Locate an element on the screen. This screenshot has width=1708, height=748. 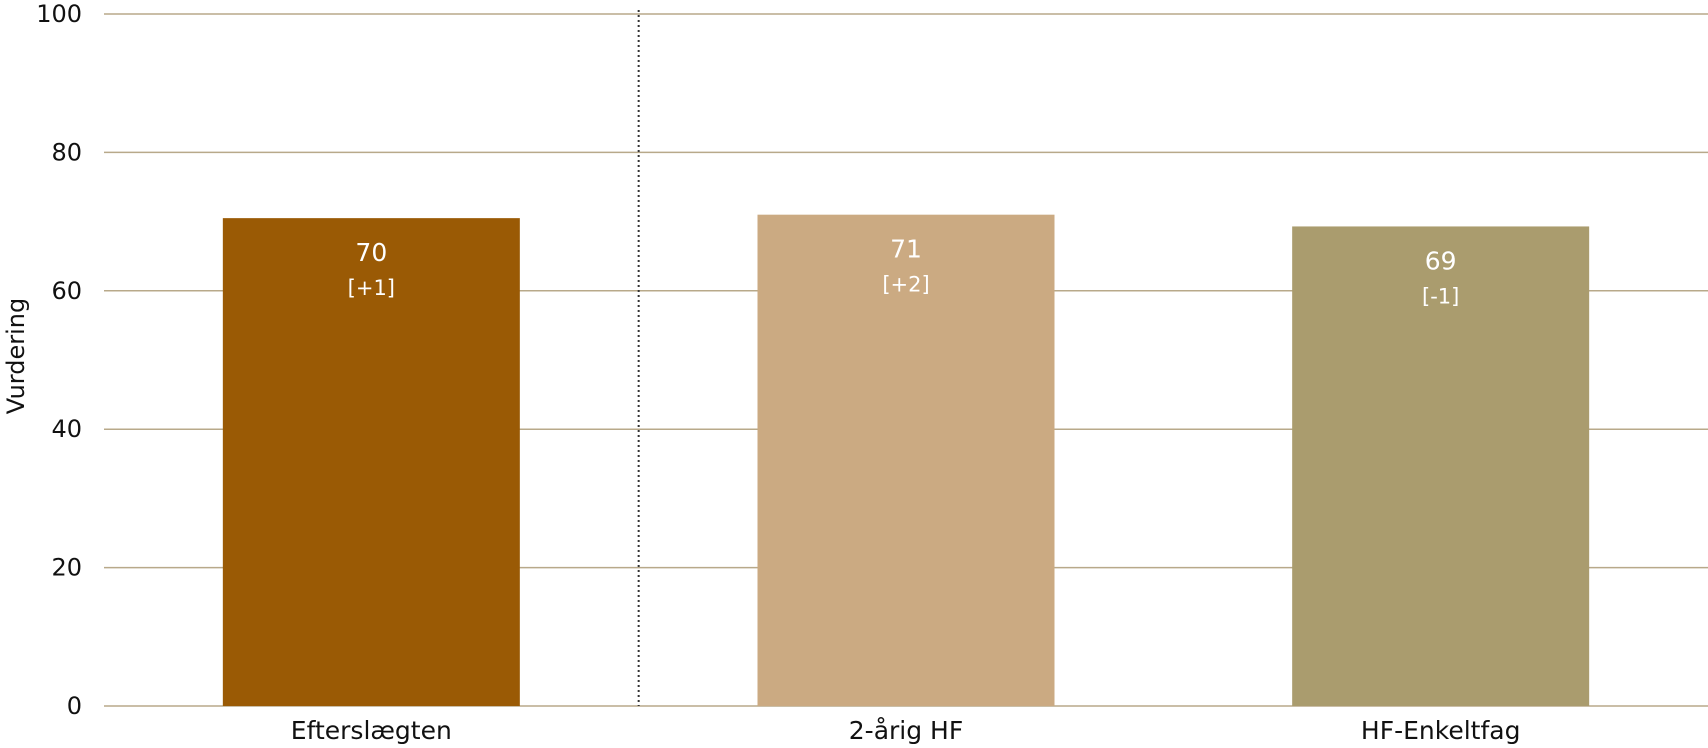
bar-value-label: 70 is located at coordinates (371, 252).